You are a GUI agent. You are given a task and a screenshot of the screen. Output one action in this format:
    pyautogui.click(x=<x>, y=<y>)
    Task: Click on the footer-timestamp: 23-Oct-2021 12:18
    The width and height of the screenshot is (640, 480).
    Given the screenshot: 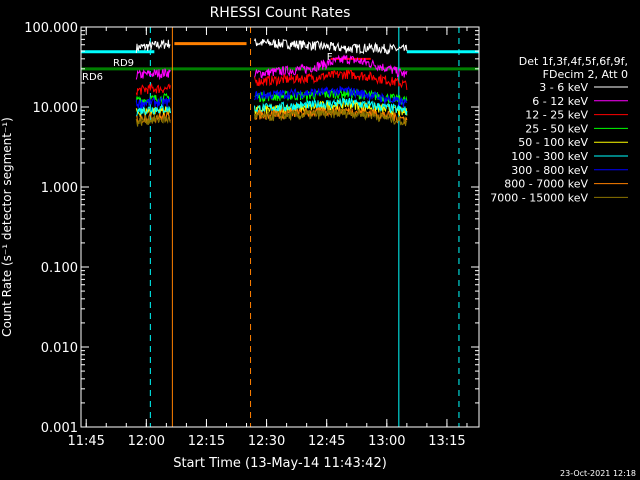 What is the action you would take?
    pyautogui.click(x=598, y=473)
    